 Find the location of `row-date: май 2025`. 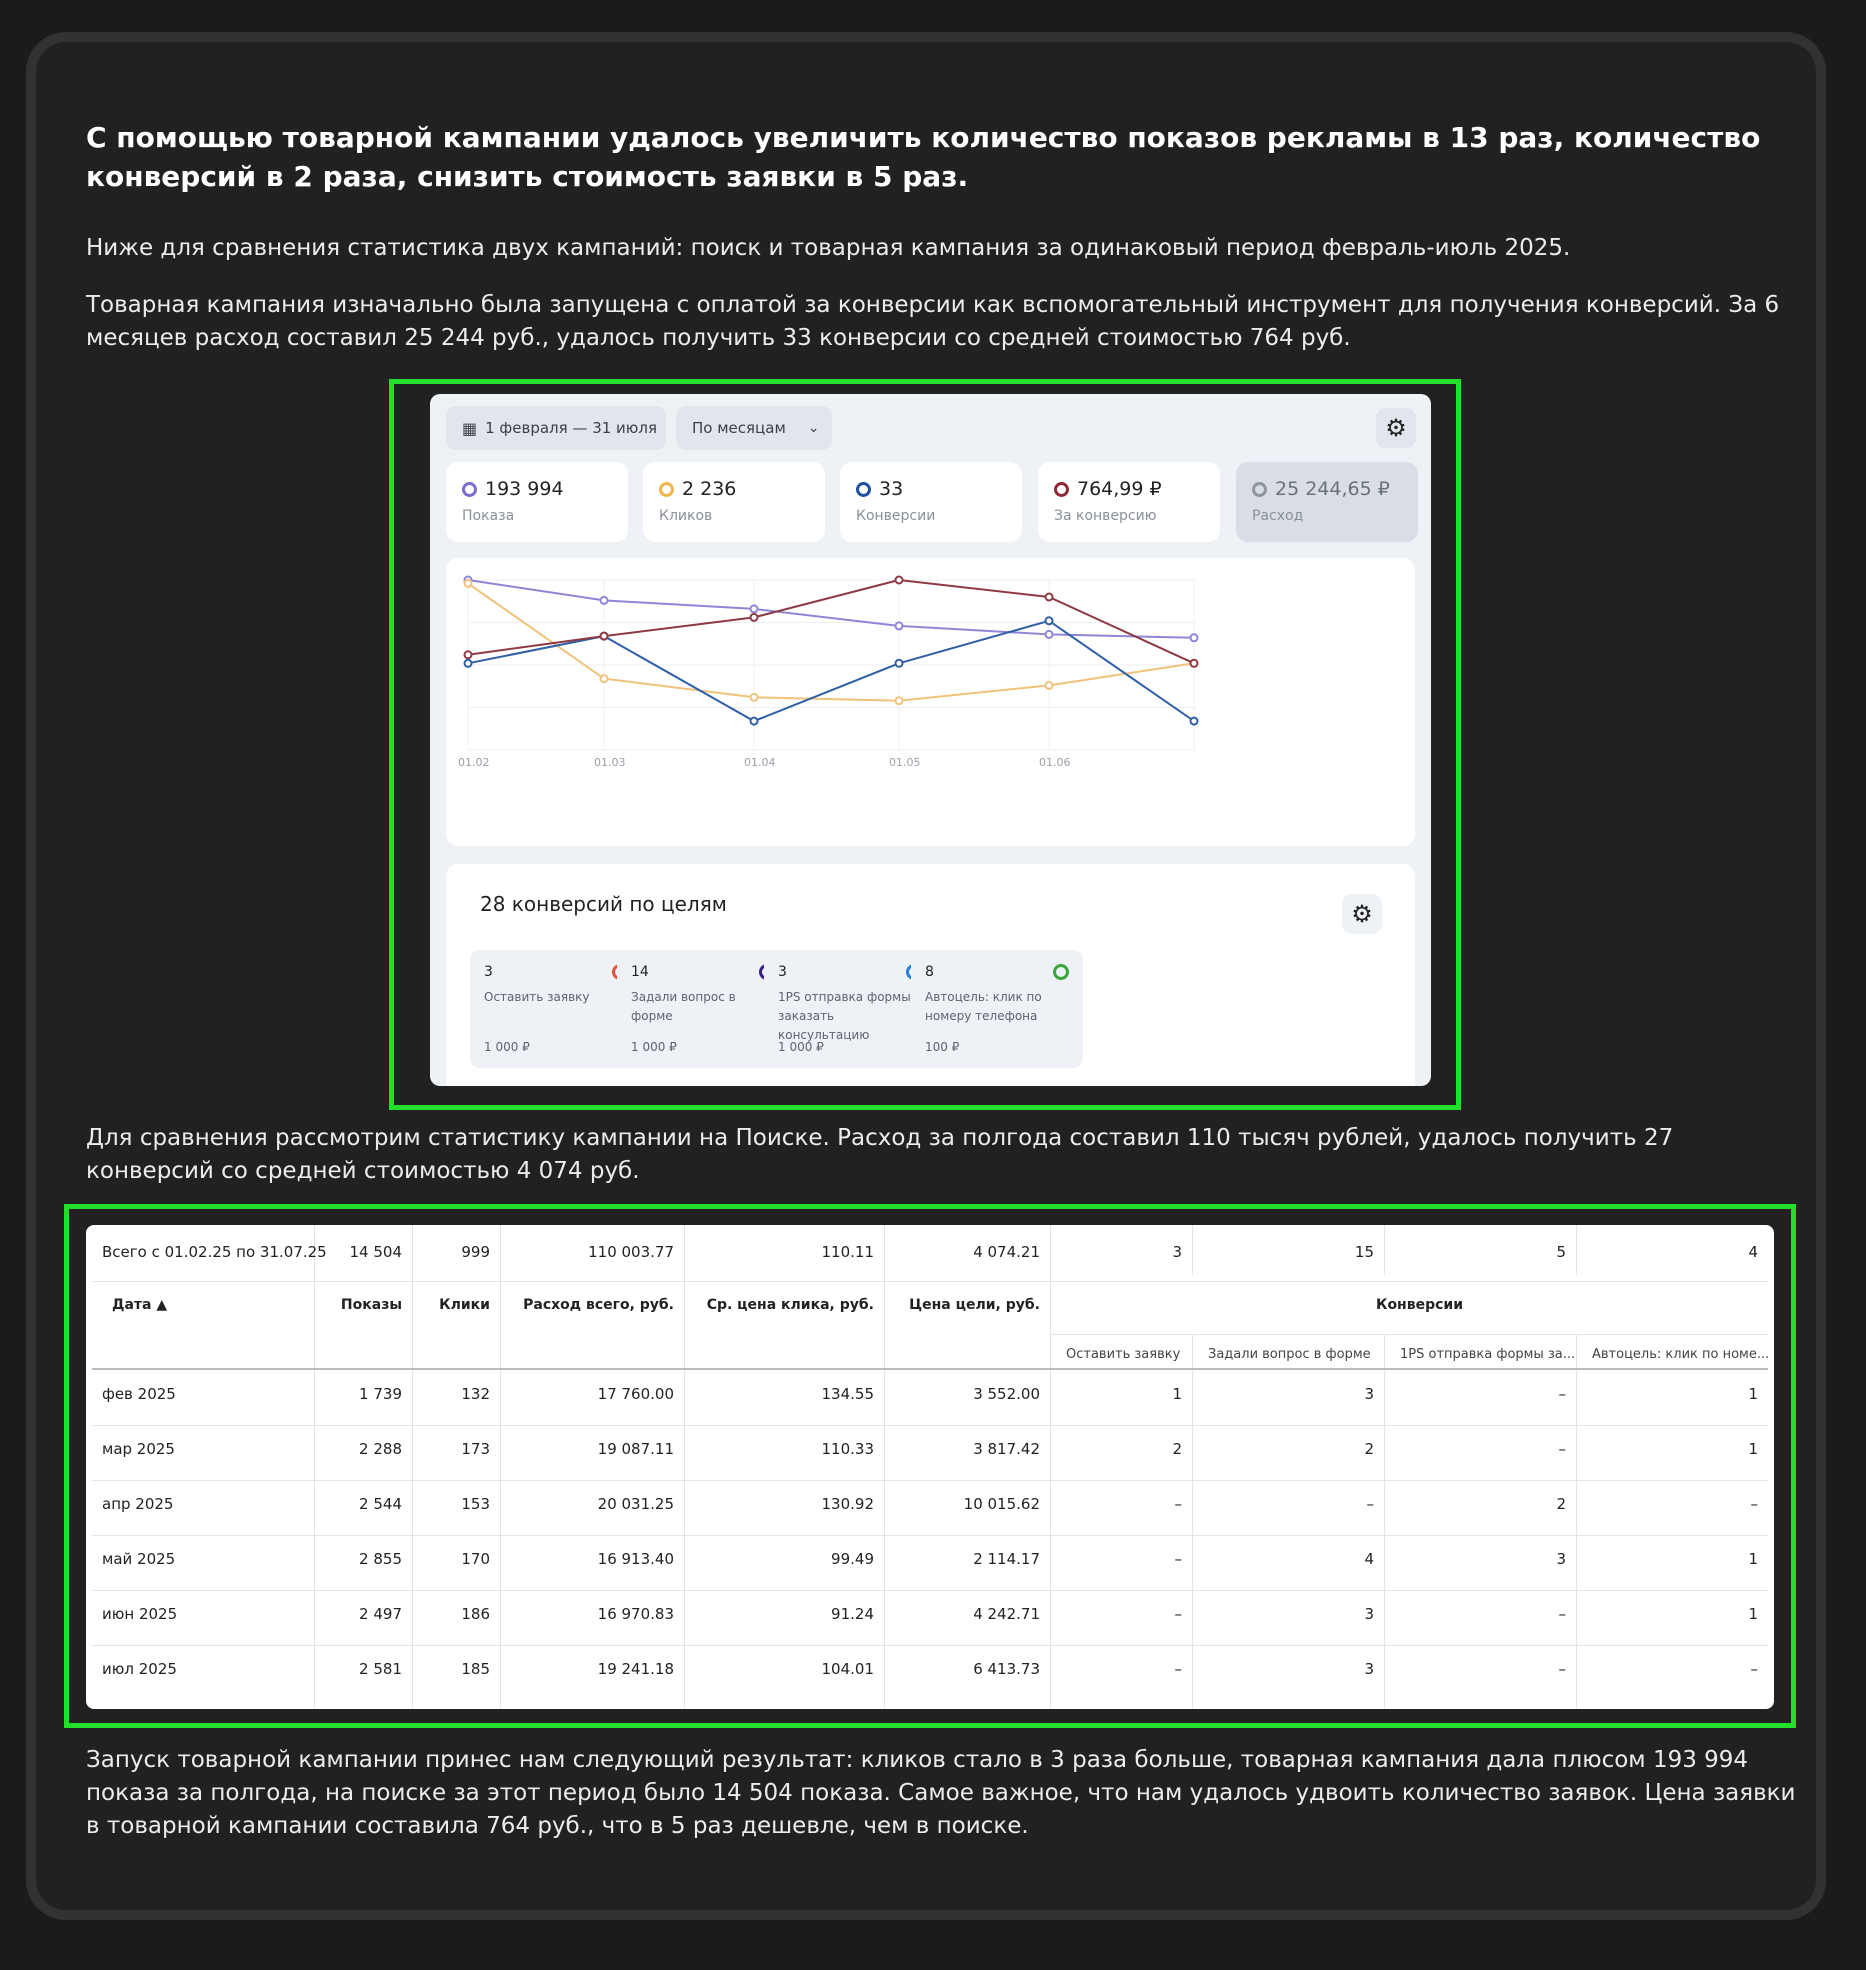

row-date: май 2025 is located at coordinates (139, 1559).